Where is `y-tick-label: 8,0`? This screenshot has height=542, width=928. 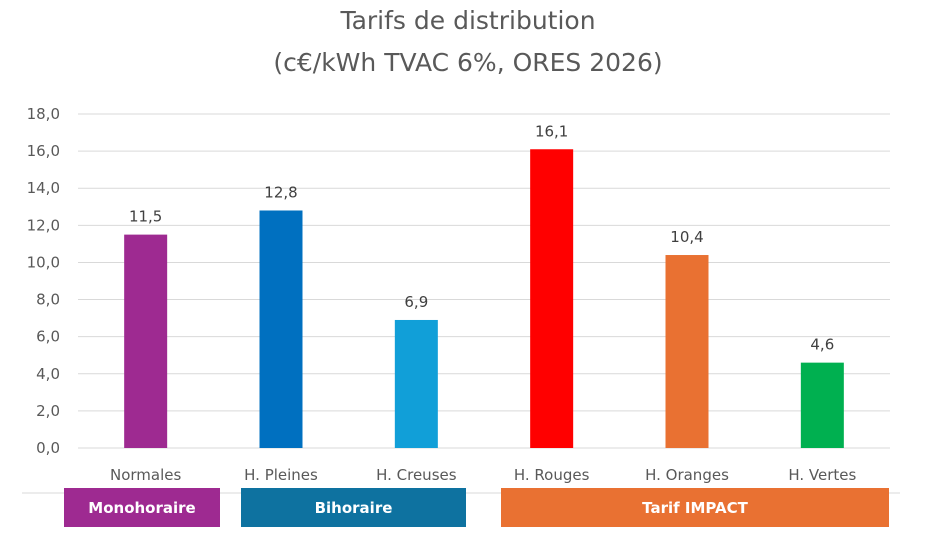 y-tick-label: 8,0 is located at coordinates (48, 300).